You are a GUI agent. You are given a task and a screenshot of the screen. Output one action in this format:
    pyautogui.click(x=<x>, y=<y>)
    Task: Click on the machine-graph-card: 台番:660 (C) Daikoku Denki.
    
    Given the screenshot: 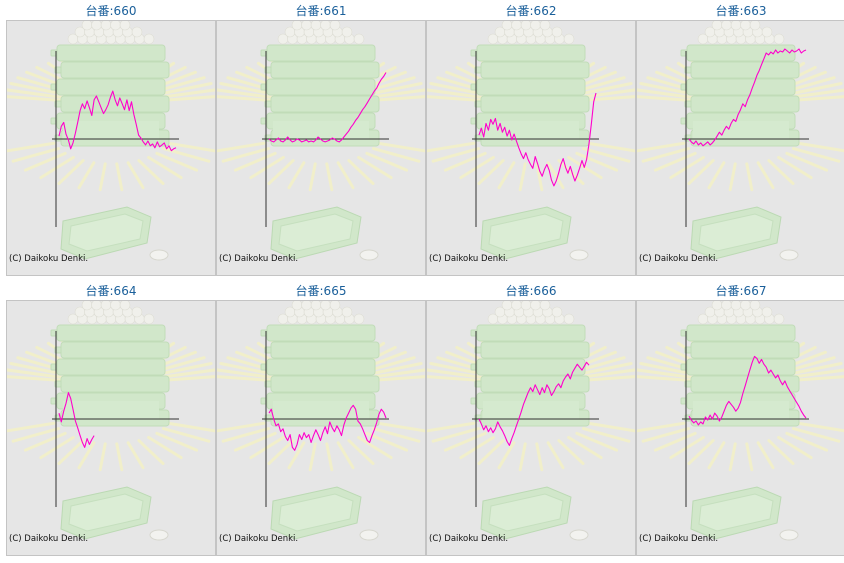 What is the action you would take?
    pyautogui.click(x=111, y=140)
    